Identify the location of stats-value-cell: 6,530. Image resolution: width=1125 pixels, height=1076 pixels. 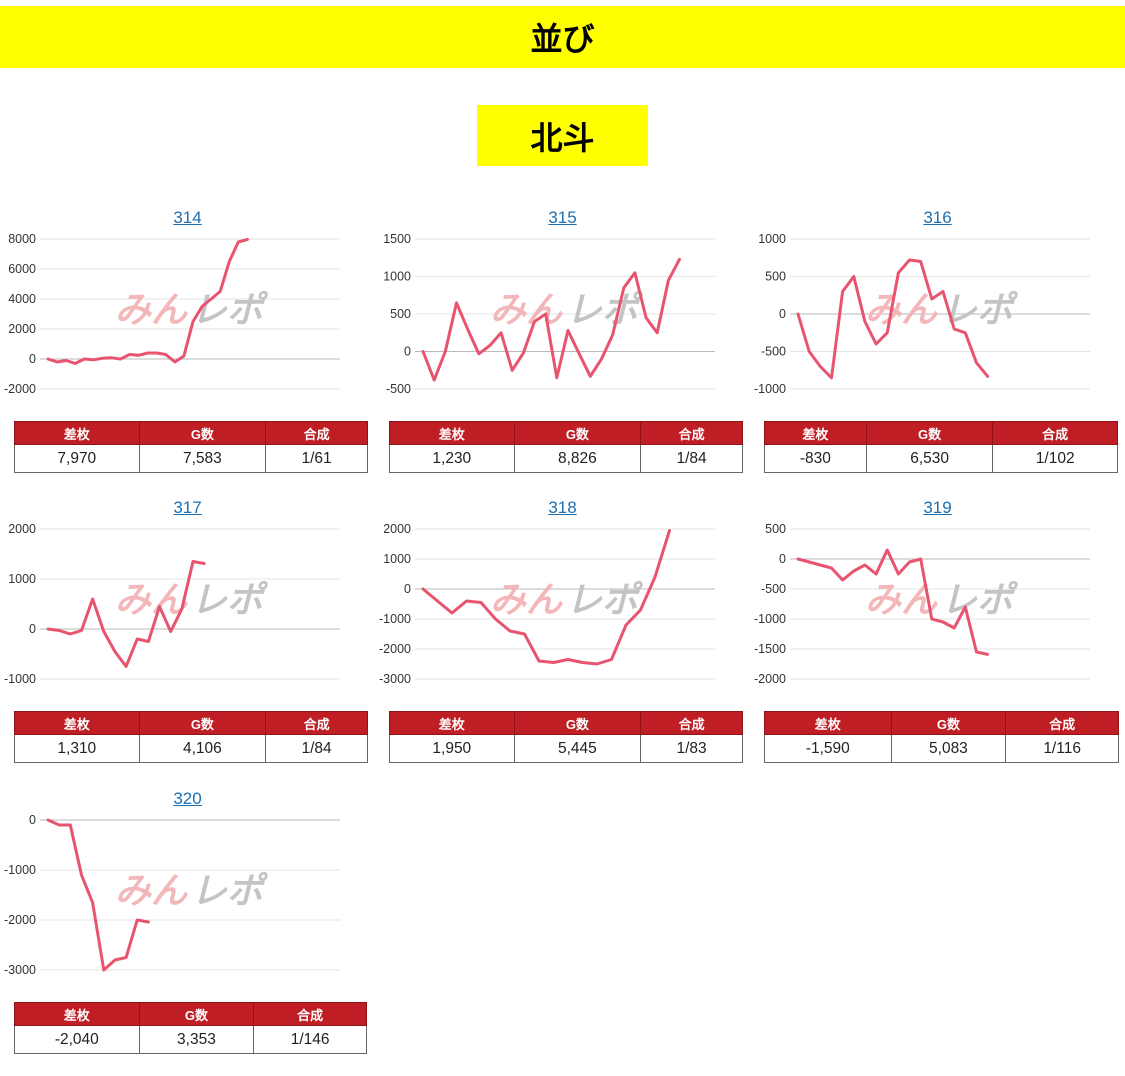
(929, 458).